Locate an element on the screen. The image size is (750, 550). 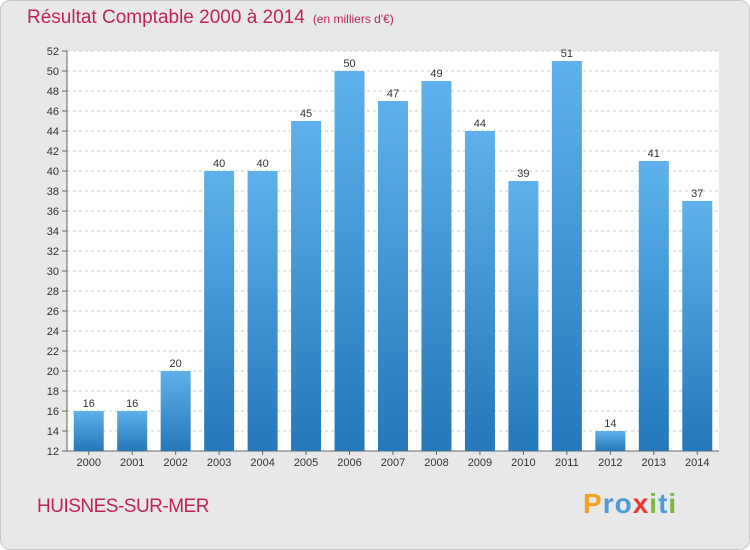
y-tick-label: 16 is located at coordinates (53, 412).